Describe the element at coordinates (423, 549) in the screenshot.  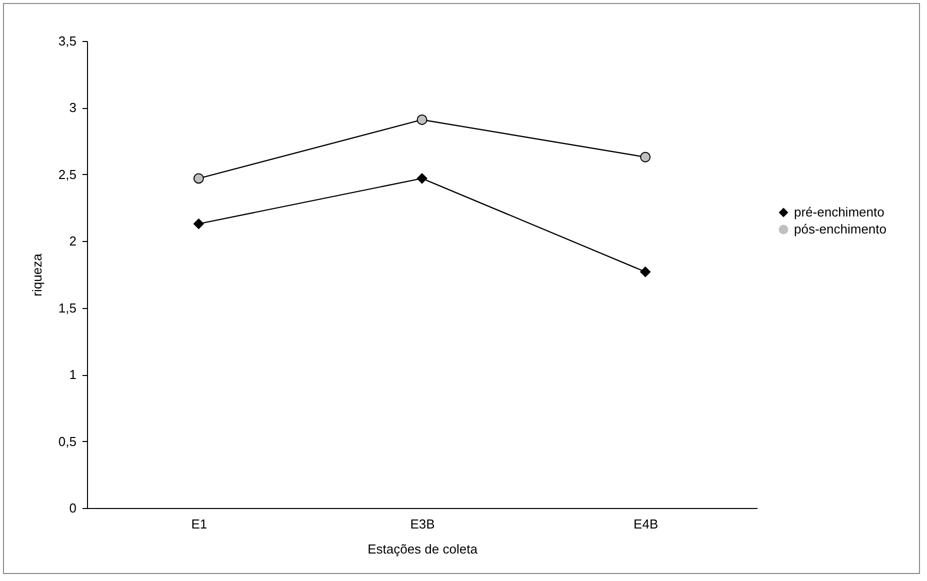
I see `x-axis-title: Estações de coleta` at that location.